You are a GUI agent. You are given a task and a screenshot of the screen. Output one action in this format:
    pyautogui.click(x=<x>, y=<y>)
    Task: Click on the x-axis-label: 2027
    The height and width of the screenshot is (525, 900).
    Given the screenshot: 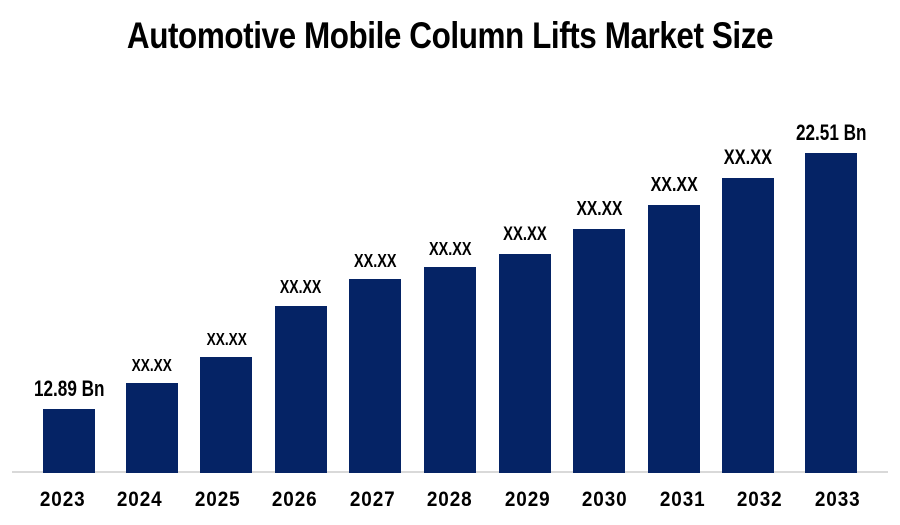 What is the action you would take?
    pyautogui.click(x=372, y=499)
    